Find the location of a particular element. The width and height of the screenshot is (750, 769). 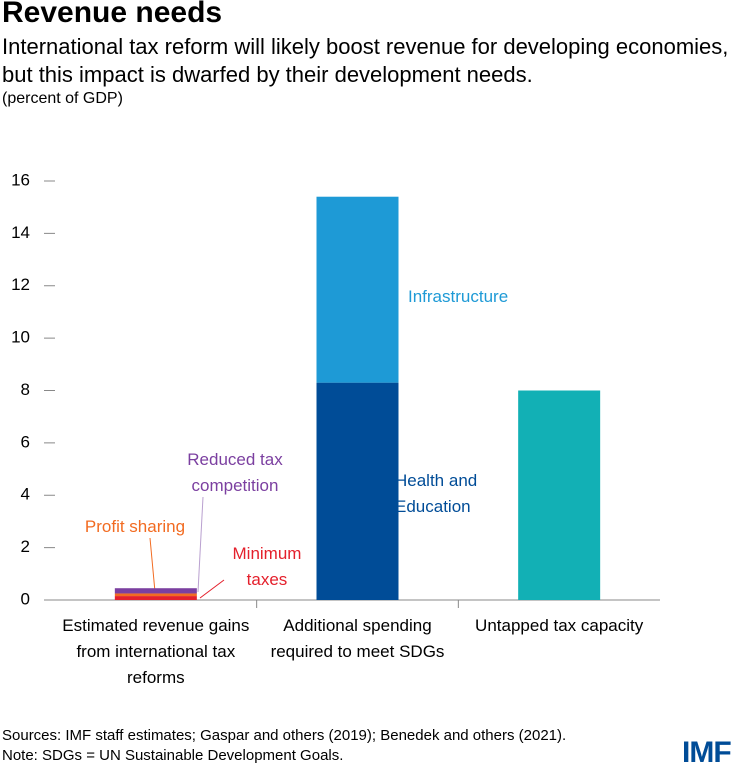

chart-title: Revenue needs is located at coordinates (112, 14).